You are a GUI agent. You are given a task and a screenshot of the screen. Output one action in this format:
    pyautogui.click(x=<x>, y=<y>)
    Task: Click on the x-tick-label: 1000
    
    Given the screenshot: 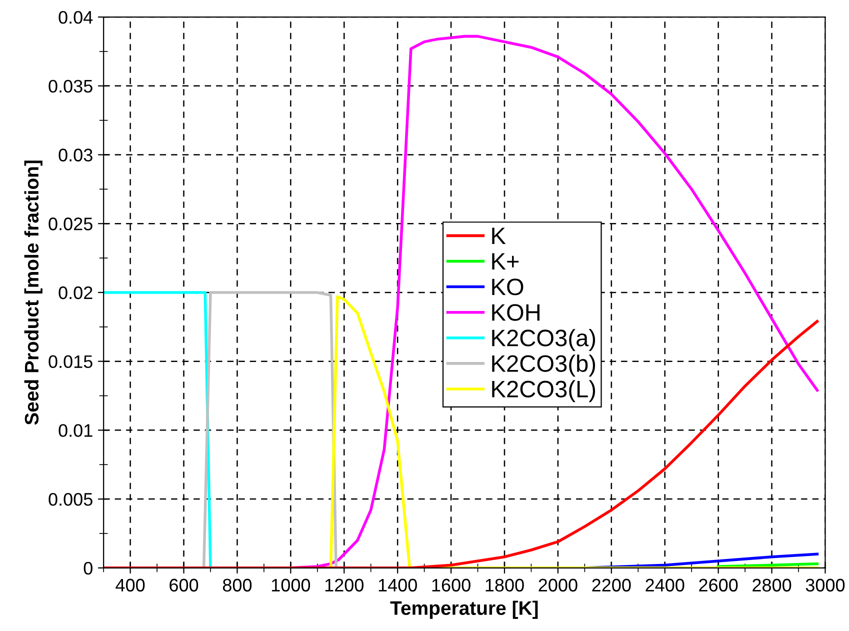 What is the action you would take?
    pyautogui.click(x=291, y=585)
    